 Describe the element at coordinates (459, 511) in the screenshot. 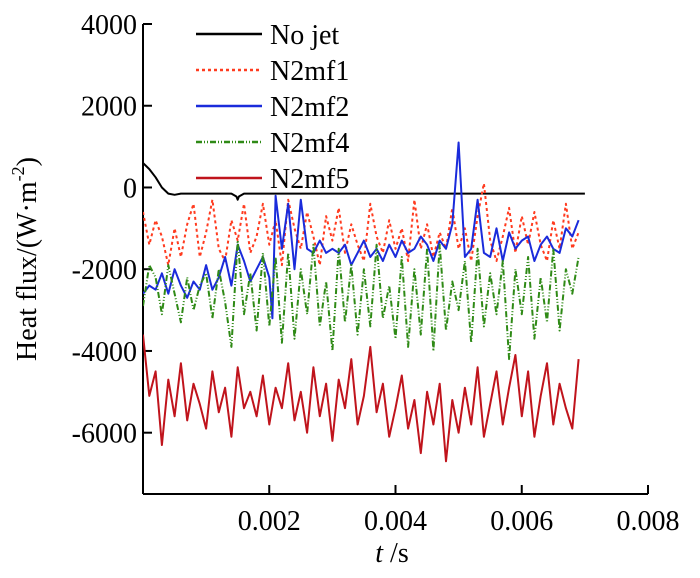

I see `x-ticks: 0.002 0.004 0.006 0.008` at that location.